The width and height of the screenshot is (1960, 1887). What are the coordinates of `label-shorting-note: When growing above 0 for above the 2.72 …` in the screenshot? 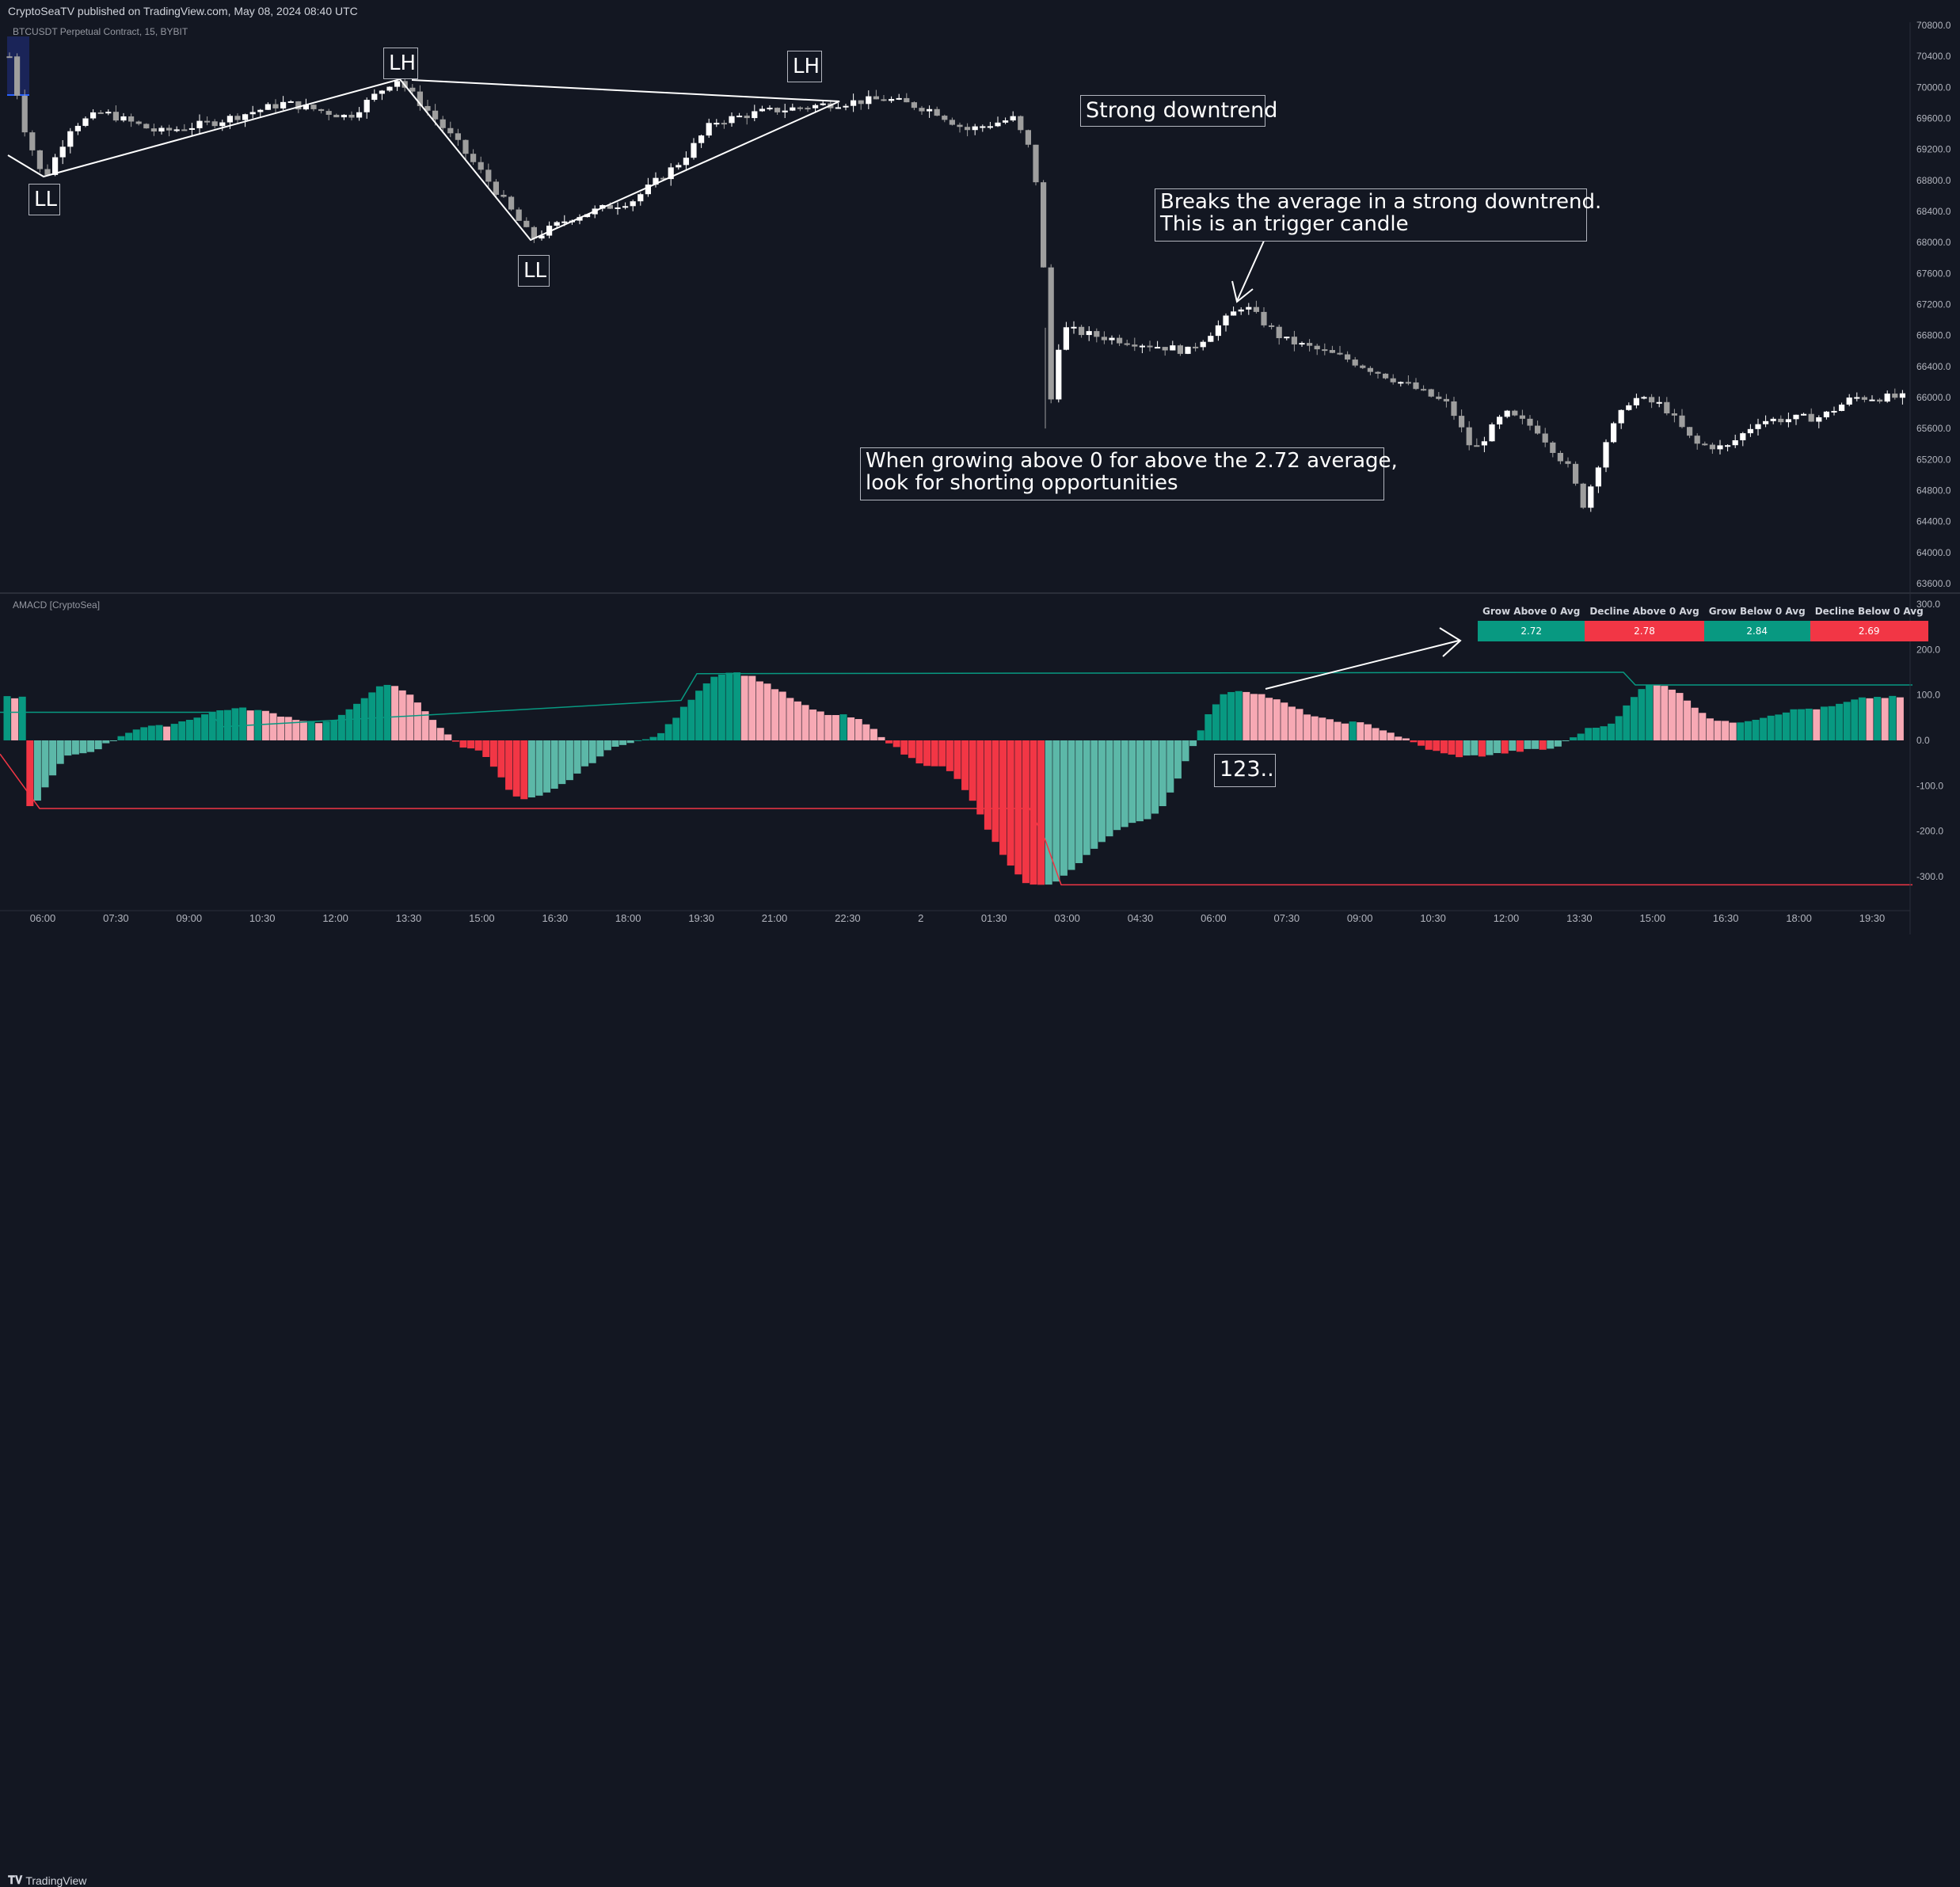 It's located at (1129, 473).